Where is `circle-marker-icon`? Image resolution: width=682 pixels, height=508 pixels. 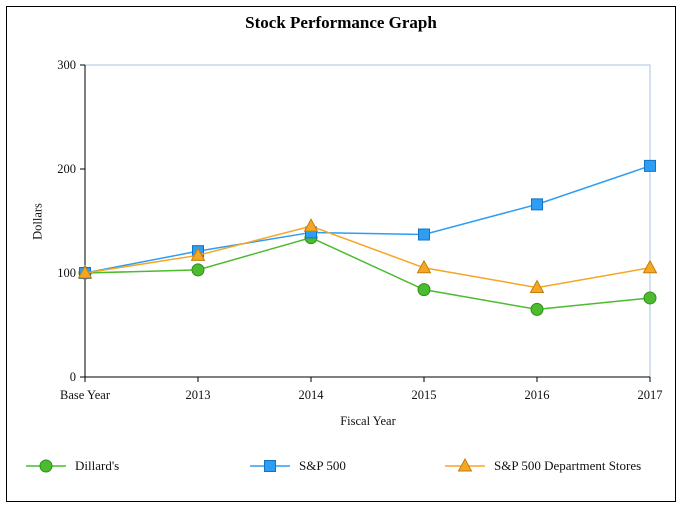 circle-marker-icon is located at coordinates (46, 466).